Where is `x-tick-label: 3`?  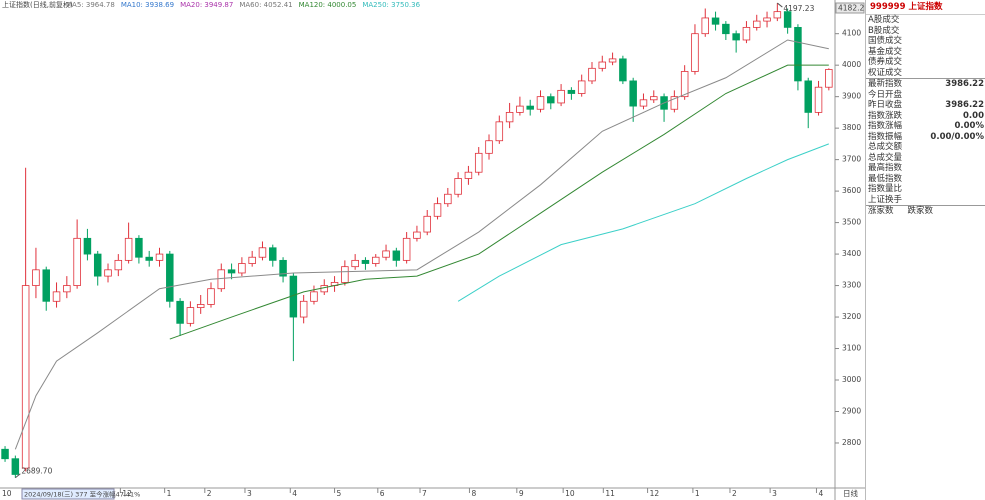 x-tick-label: 3 is located at coordinates (774, 493).